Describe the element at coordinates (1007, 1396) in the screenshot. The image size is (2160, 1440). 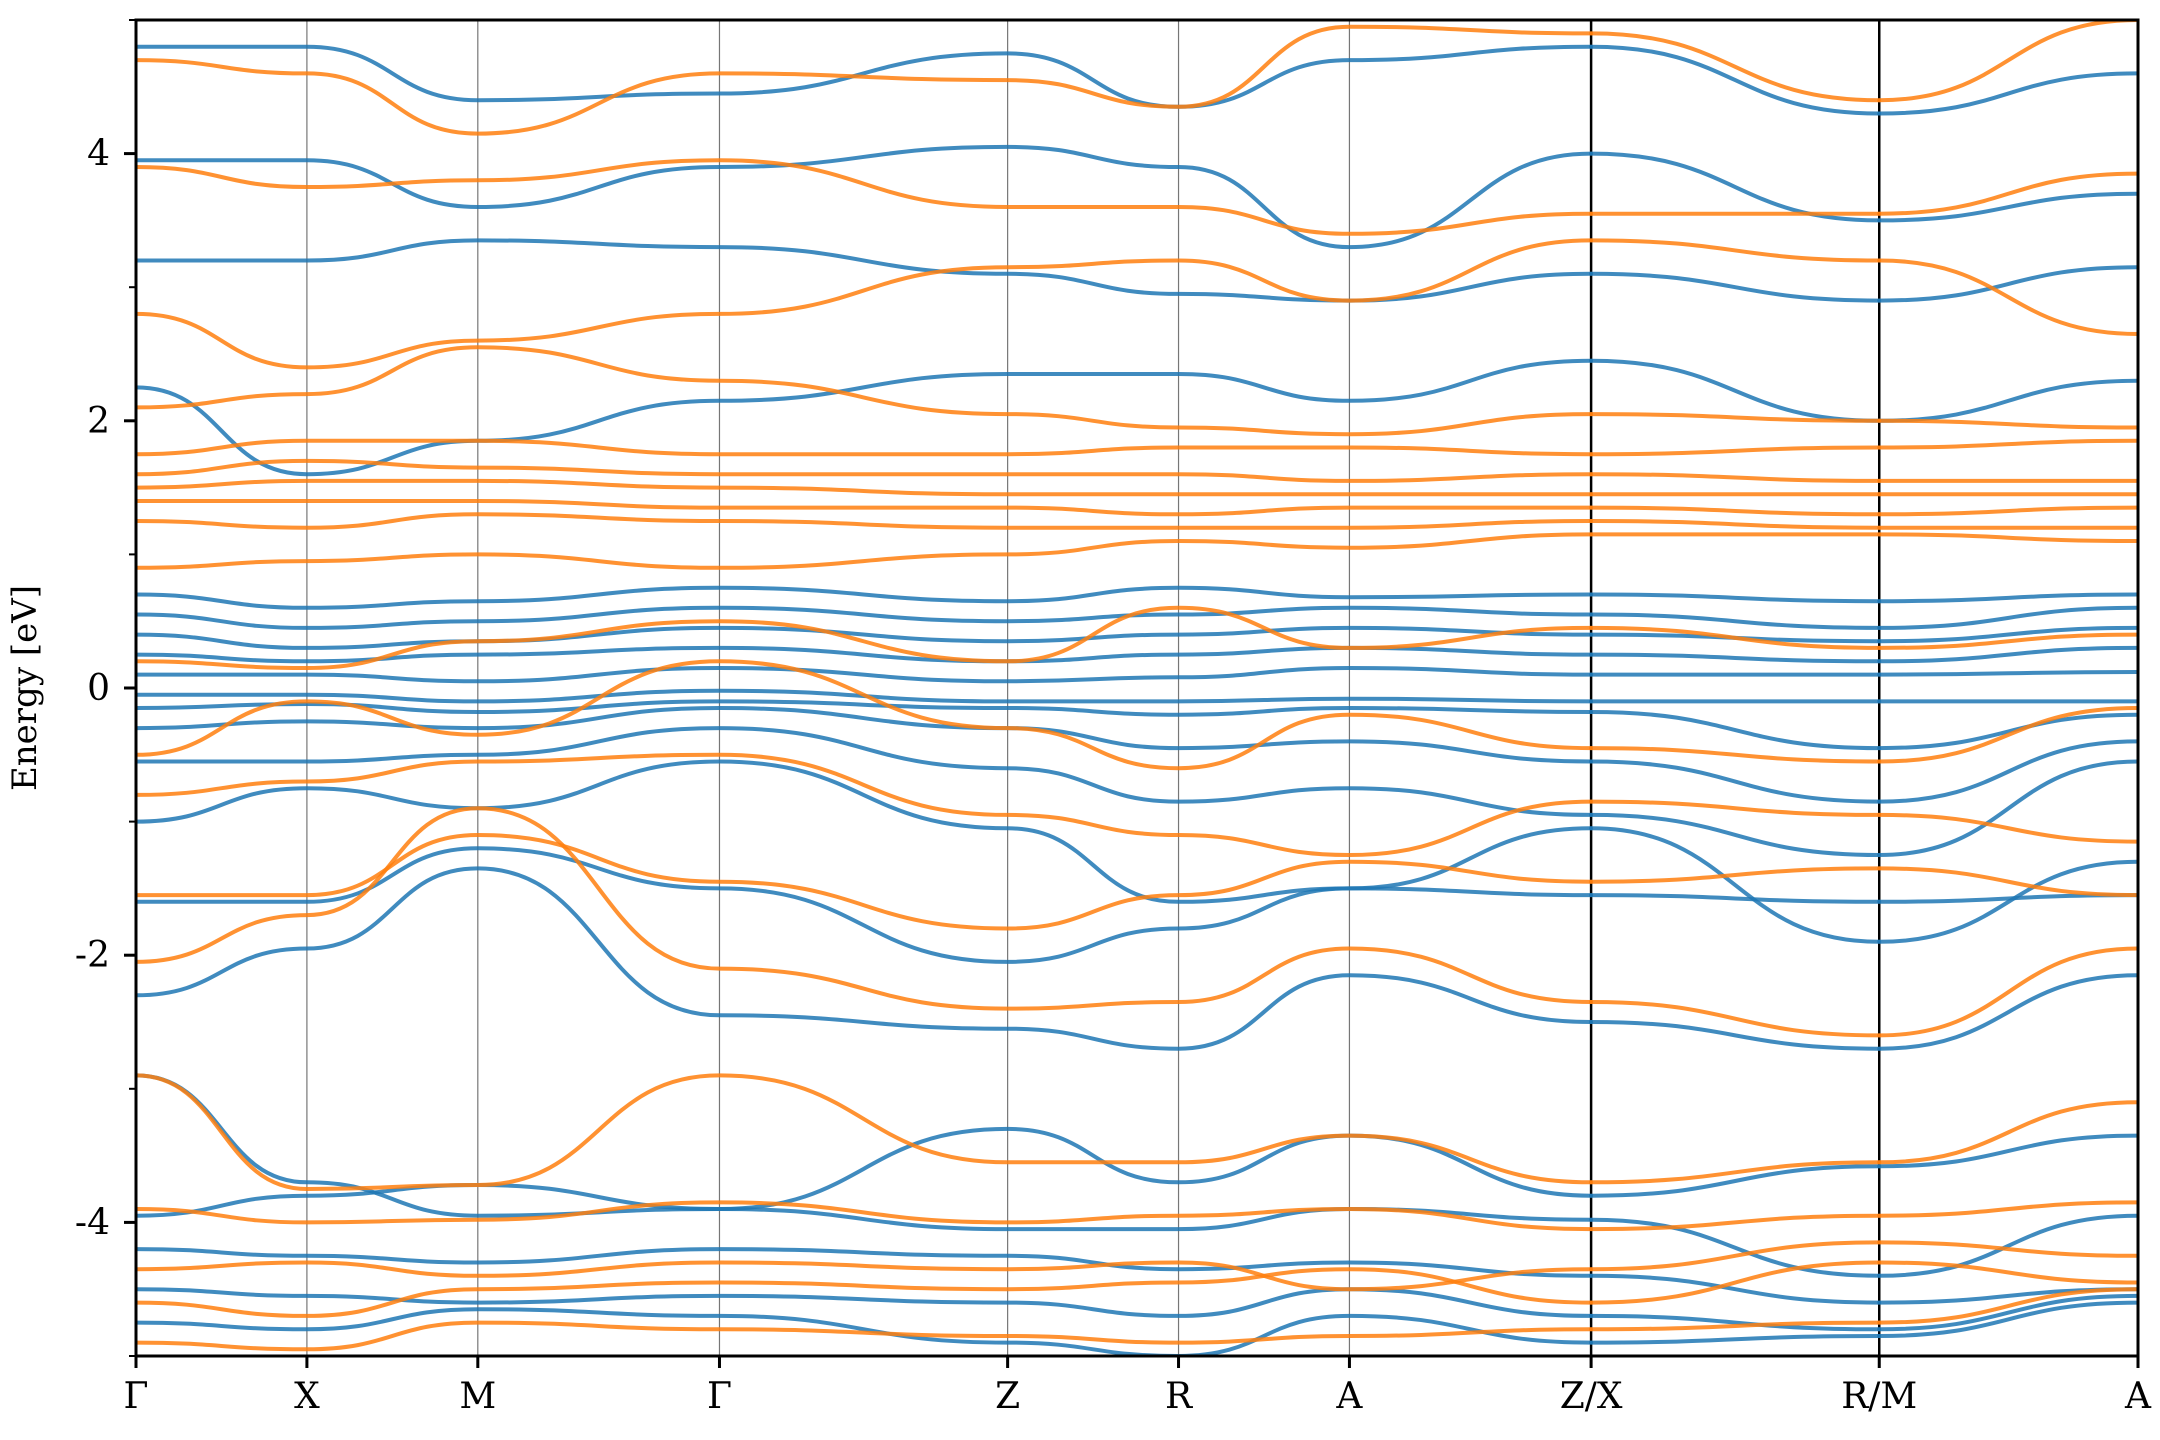
I see `x-tick-label: Z` at that location.